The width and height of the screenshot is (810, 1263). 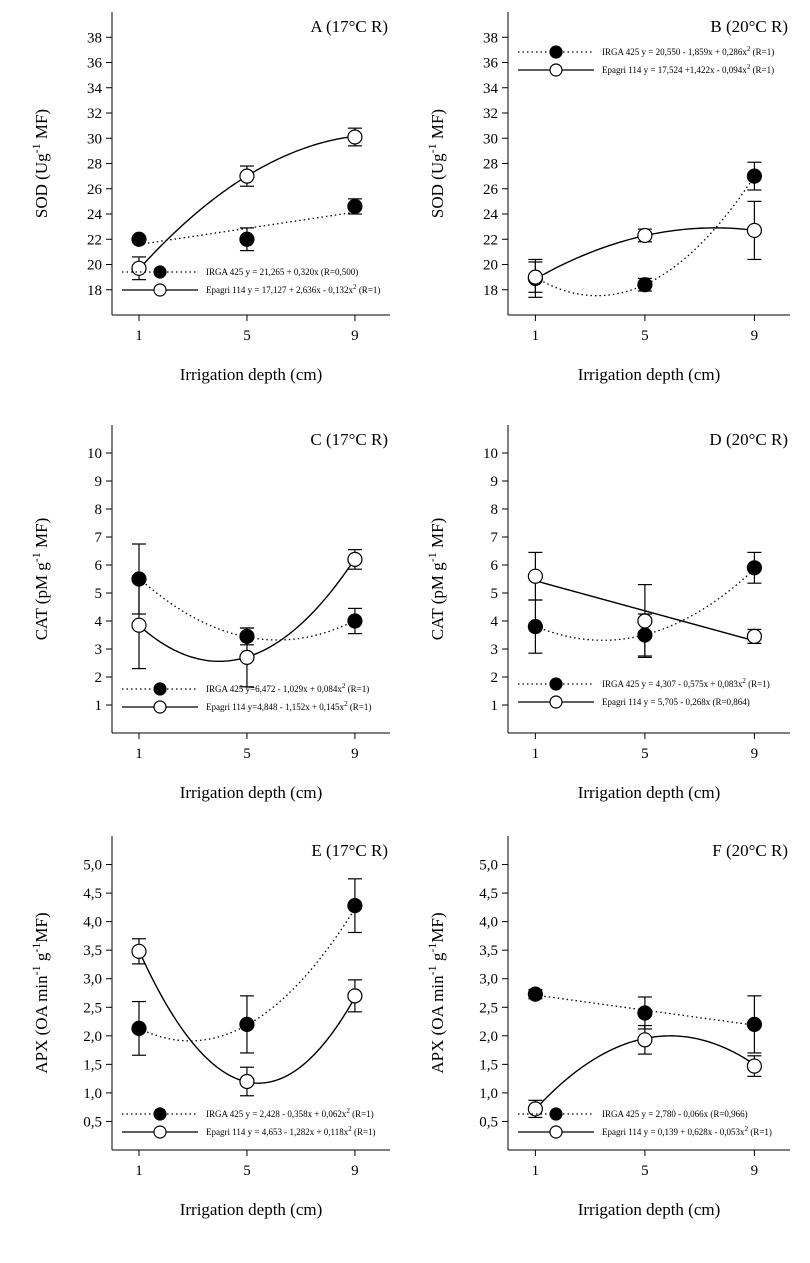 What do you see at coordinates (92, 951) in the screenshot?
I see `y-tick-label: 3,5` at bounding box center [92, 951].